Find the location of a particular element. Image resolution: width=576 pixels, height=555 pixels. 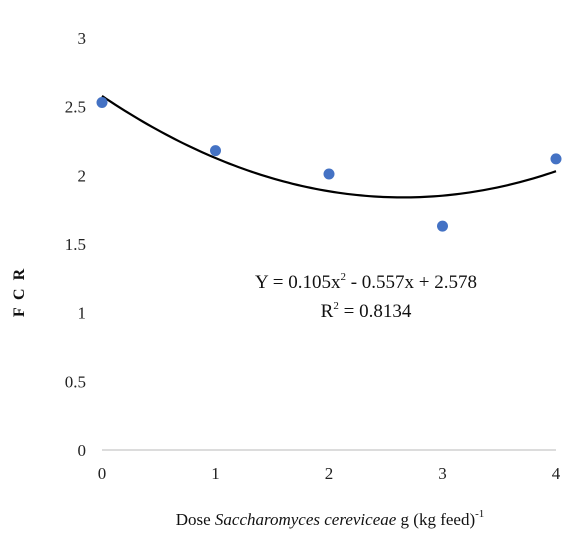

equation-suffix: - 0.557x + 2.578 is located at coordinates (411, 282).